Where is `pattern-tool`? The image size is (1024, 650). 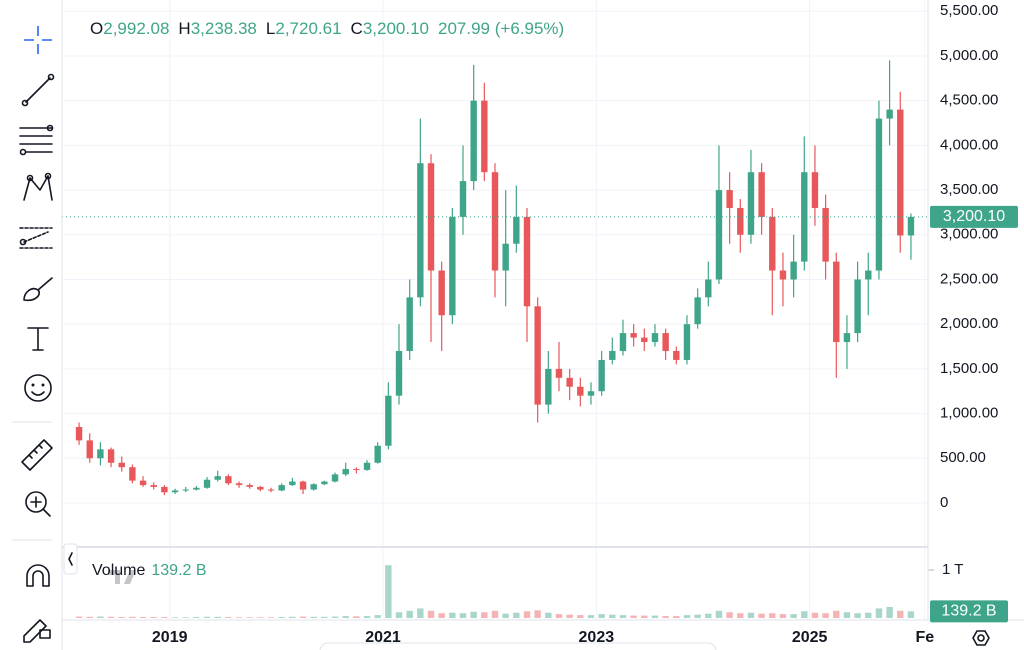
pattern-tool is located at coordinates (38, 186).